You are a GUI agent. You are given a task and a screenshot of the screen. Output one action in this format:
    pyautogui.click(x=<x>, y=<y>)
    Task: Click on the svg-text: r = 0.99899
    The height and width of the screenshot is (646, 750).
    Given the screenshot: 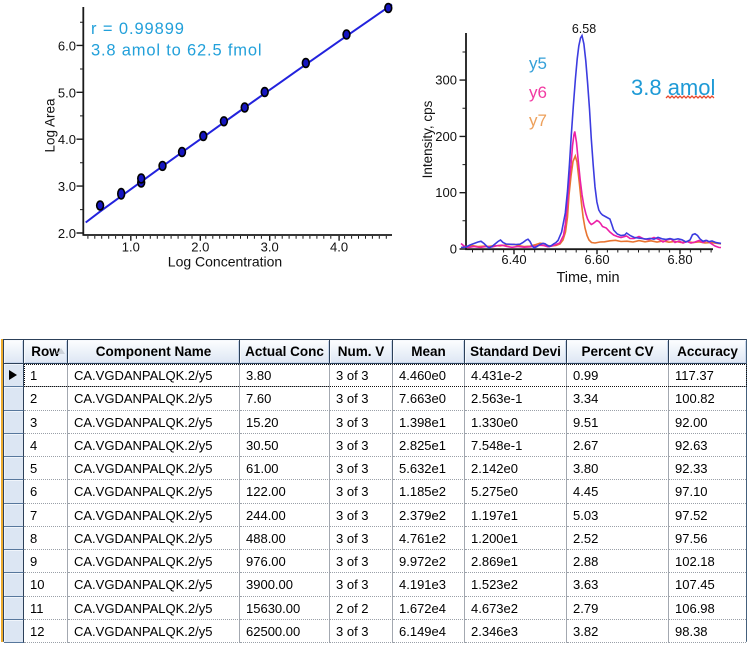 What is the action you would take?
    pyautogui.click(x=138, y=29)
    